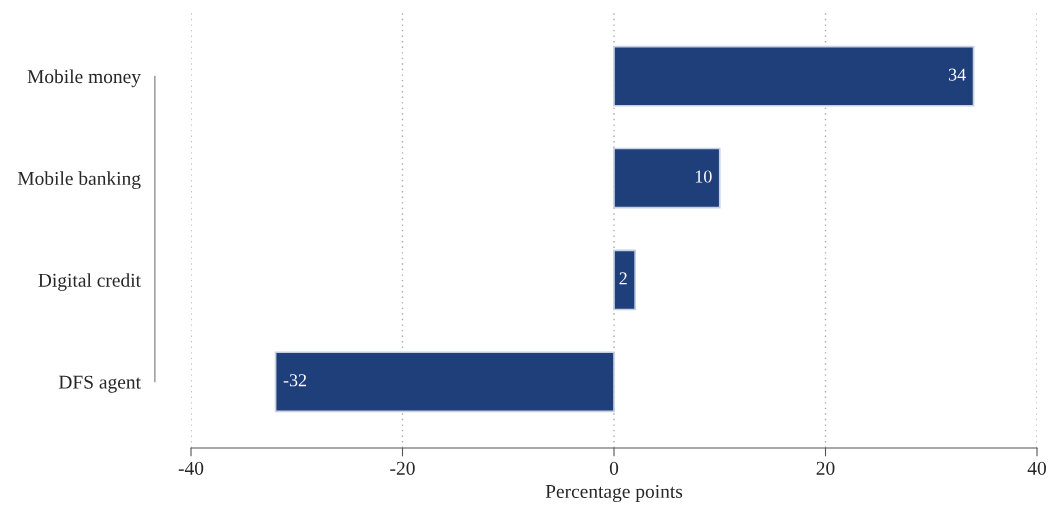  I want to click on y-tick-label: Mobile banking, so click(79, 180).